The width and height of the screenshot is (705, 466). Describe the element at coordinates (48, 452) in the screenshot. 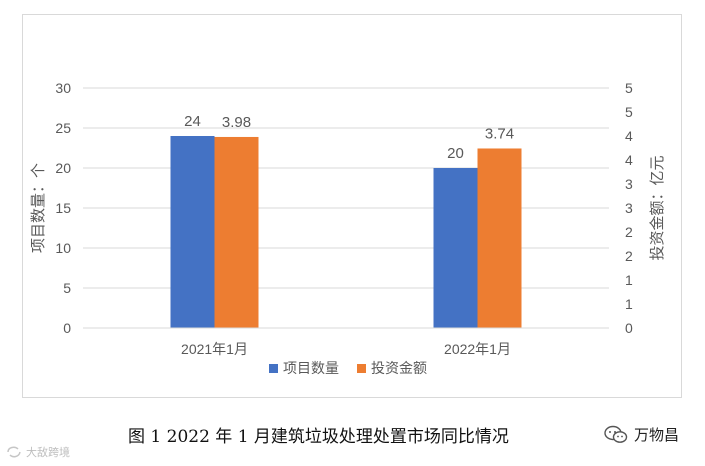

I see `watermark-text: 大敌跨境` at that location.